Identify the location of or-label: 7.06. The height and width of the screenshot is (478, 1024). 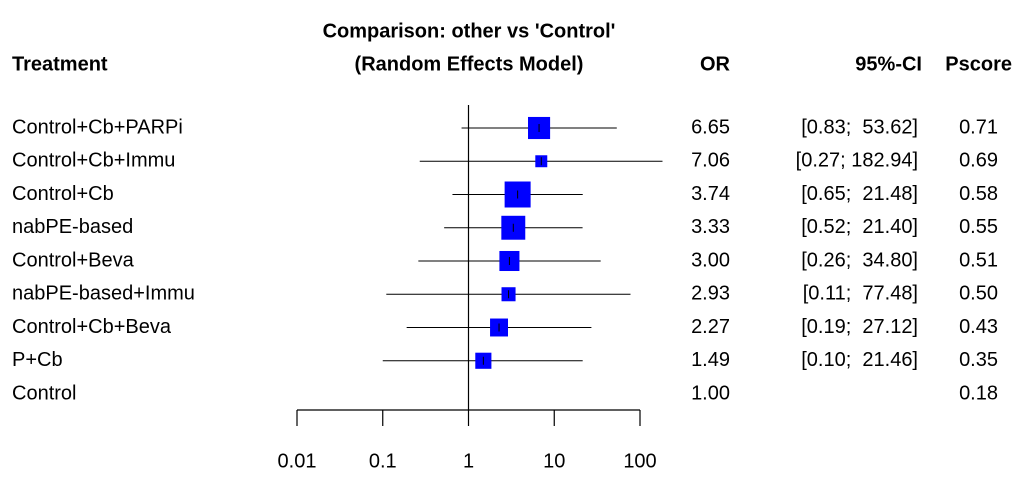
(710, 161).